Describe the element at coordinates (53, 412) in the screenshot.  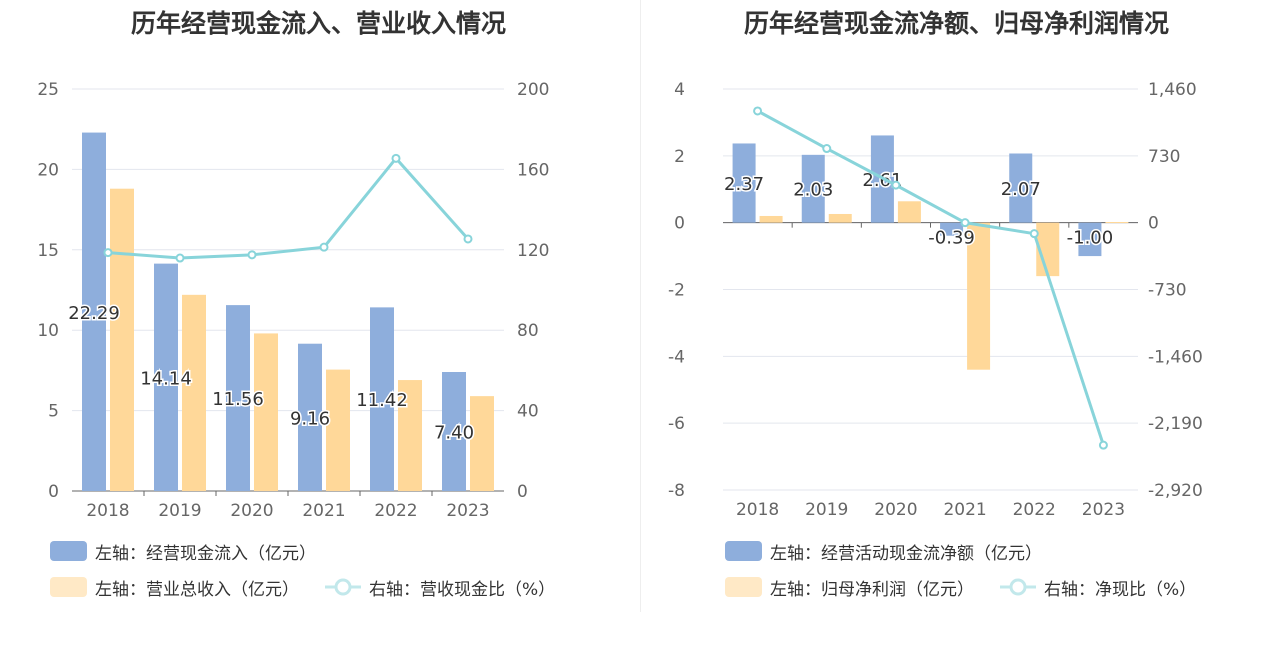
I see `y-left-tick-label: 5` at that location.